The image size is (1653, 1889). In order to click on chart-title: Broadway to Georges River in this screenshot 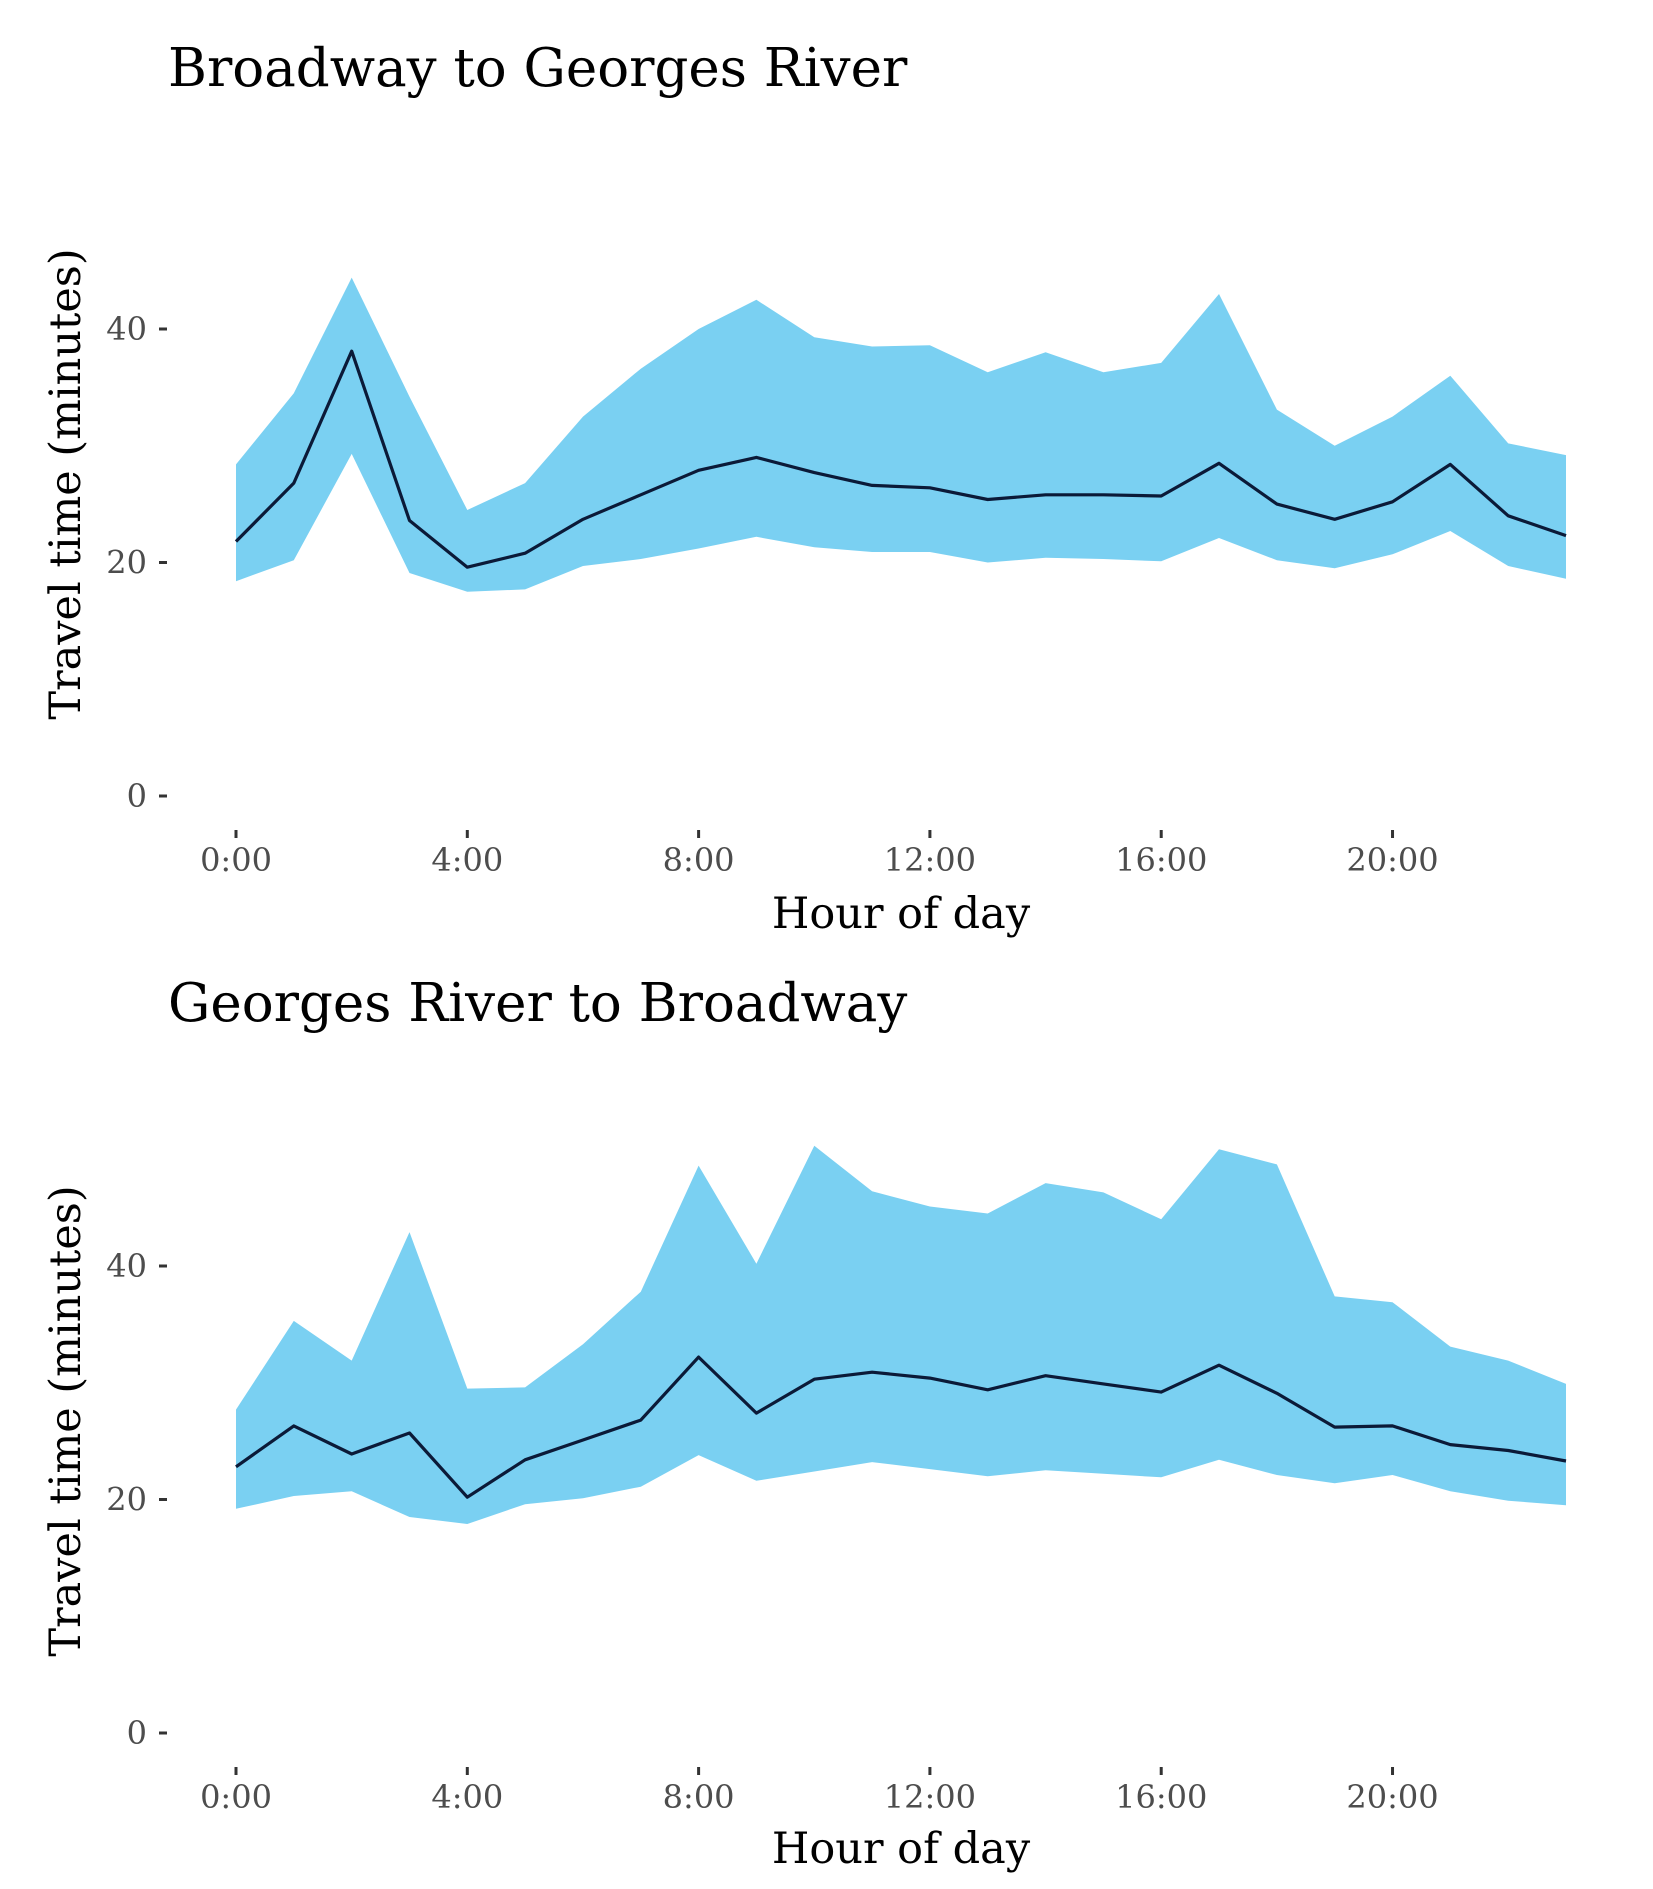, I will do `click(538, 68)`.